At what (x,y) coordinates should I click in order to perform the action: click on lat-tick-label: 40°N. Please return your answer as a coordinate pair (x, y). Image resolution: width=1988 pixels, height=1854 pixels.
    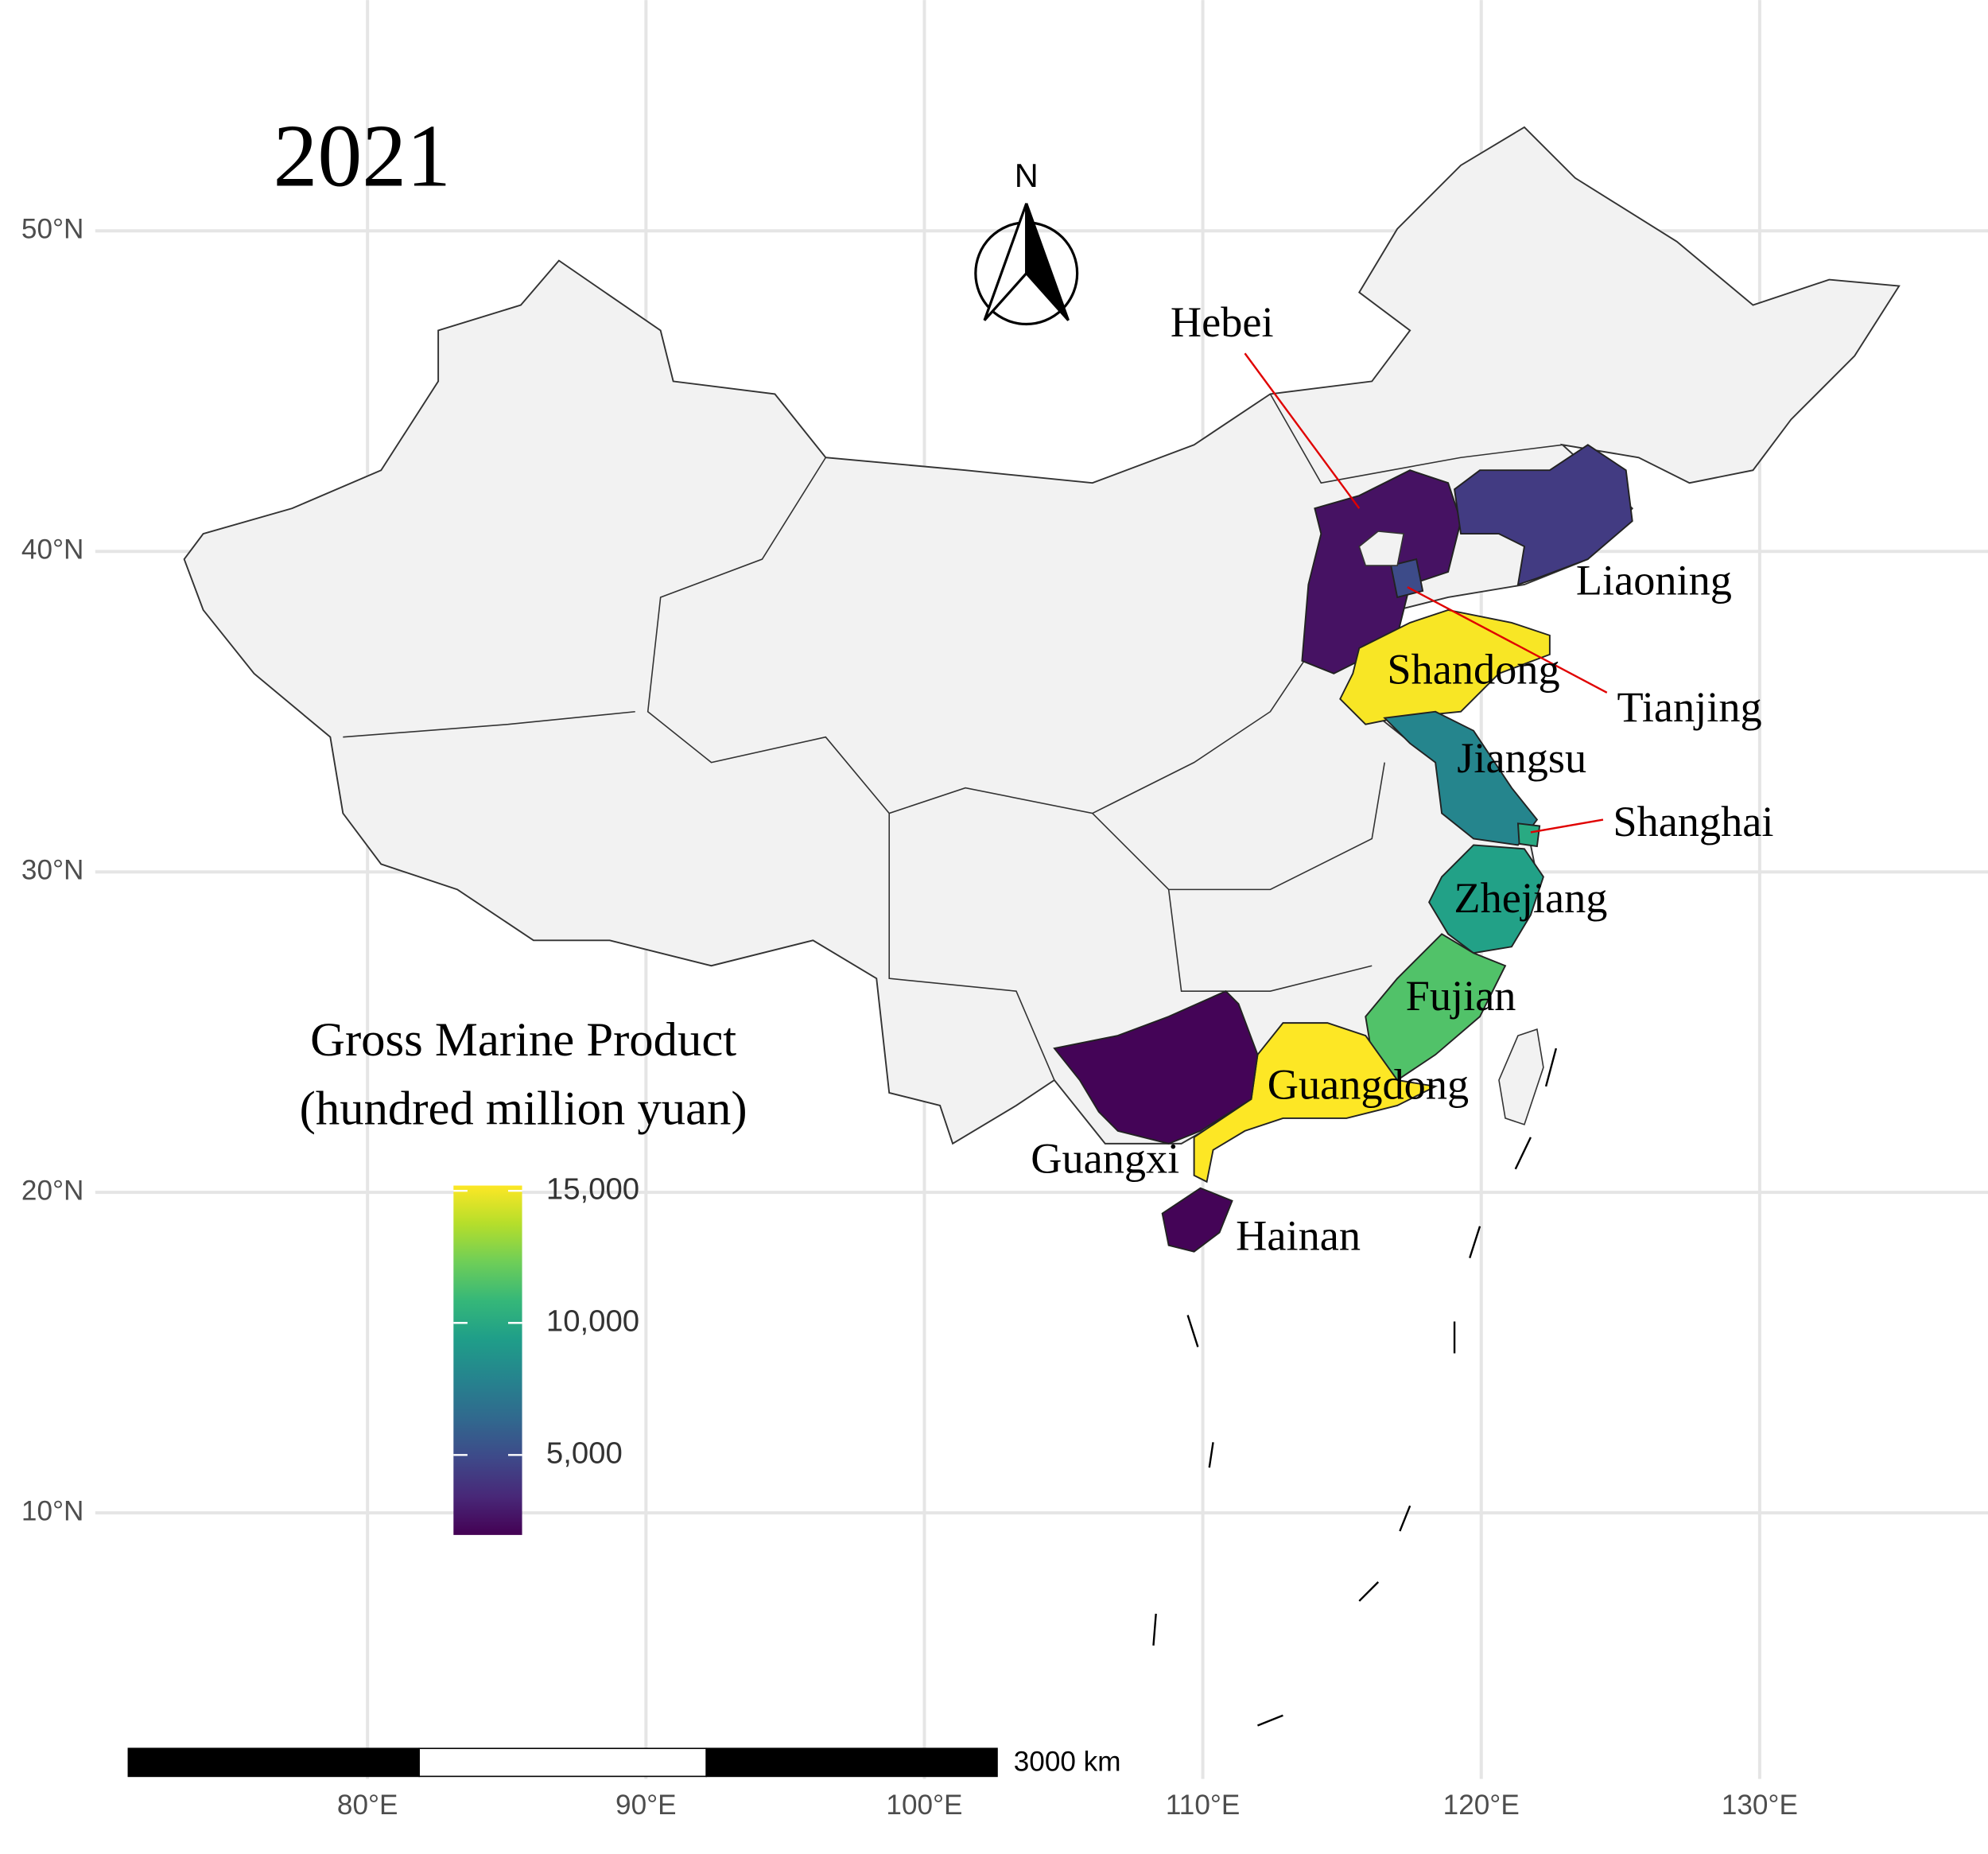
    Looking at the image, I should click on (52, 550).